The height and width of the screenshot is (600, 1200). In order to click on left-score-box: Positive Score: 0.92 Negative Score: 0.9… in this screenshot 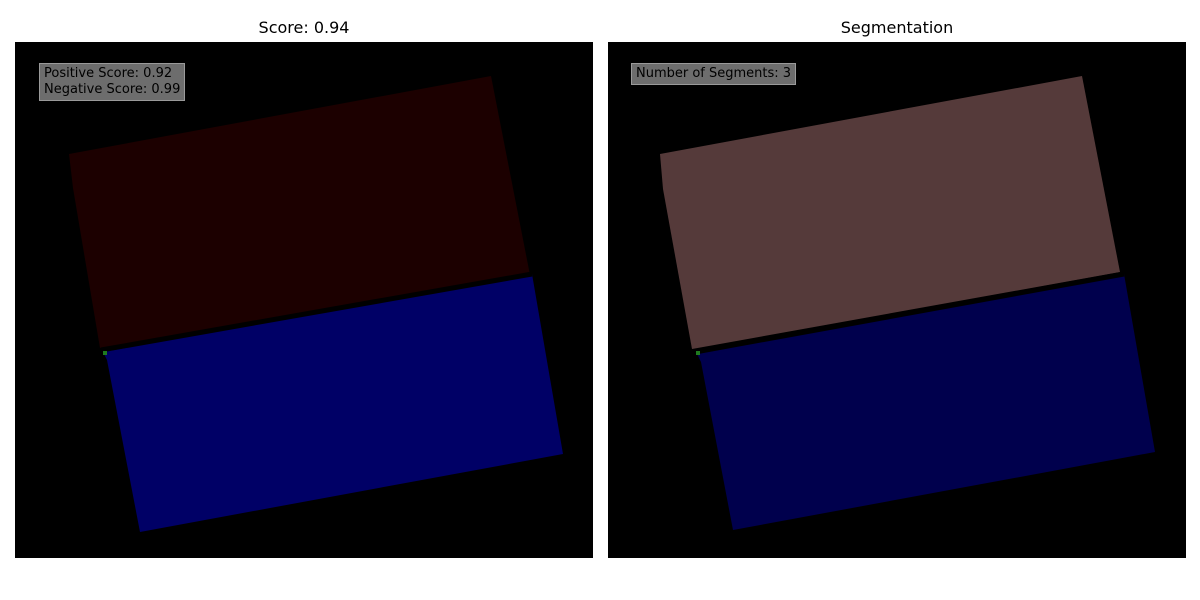, I will do `click(112, 82)`.